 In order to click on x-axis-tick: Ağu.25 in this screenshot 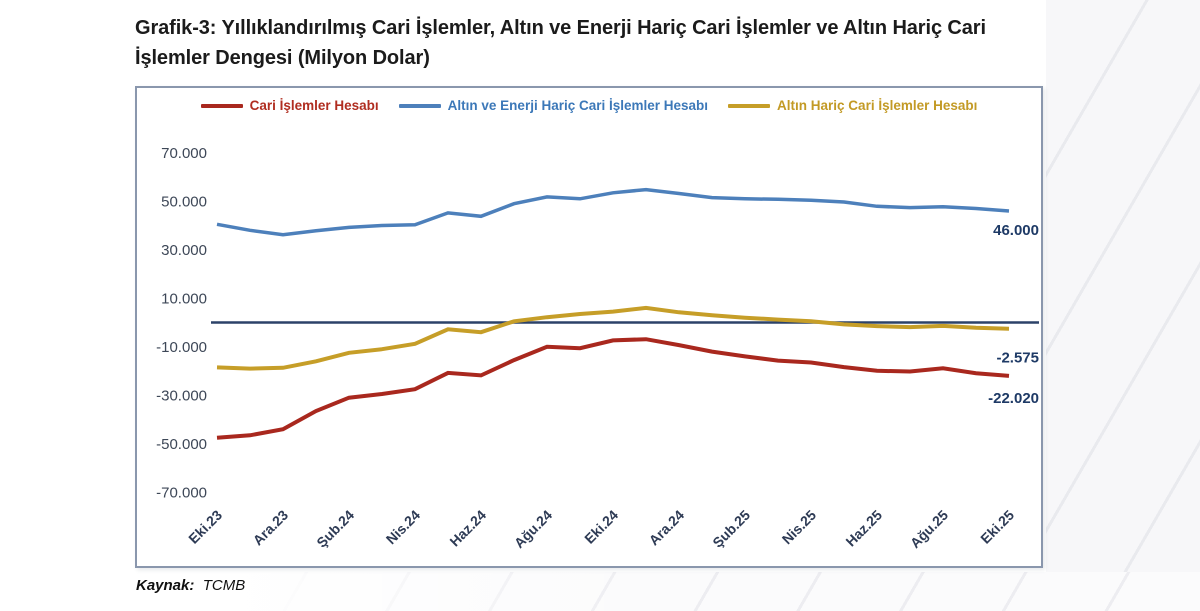, I will do `click(929, 529)`.